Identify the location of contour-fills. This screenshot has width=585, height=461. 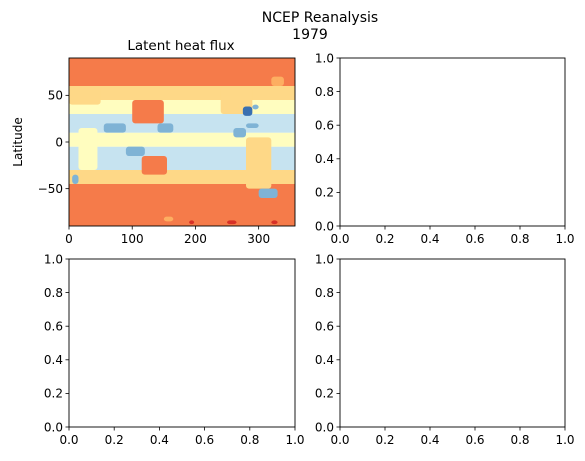
(182, 142).